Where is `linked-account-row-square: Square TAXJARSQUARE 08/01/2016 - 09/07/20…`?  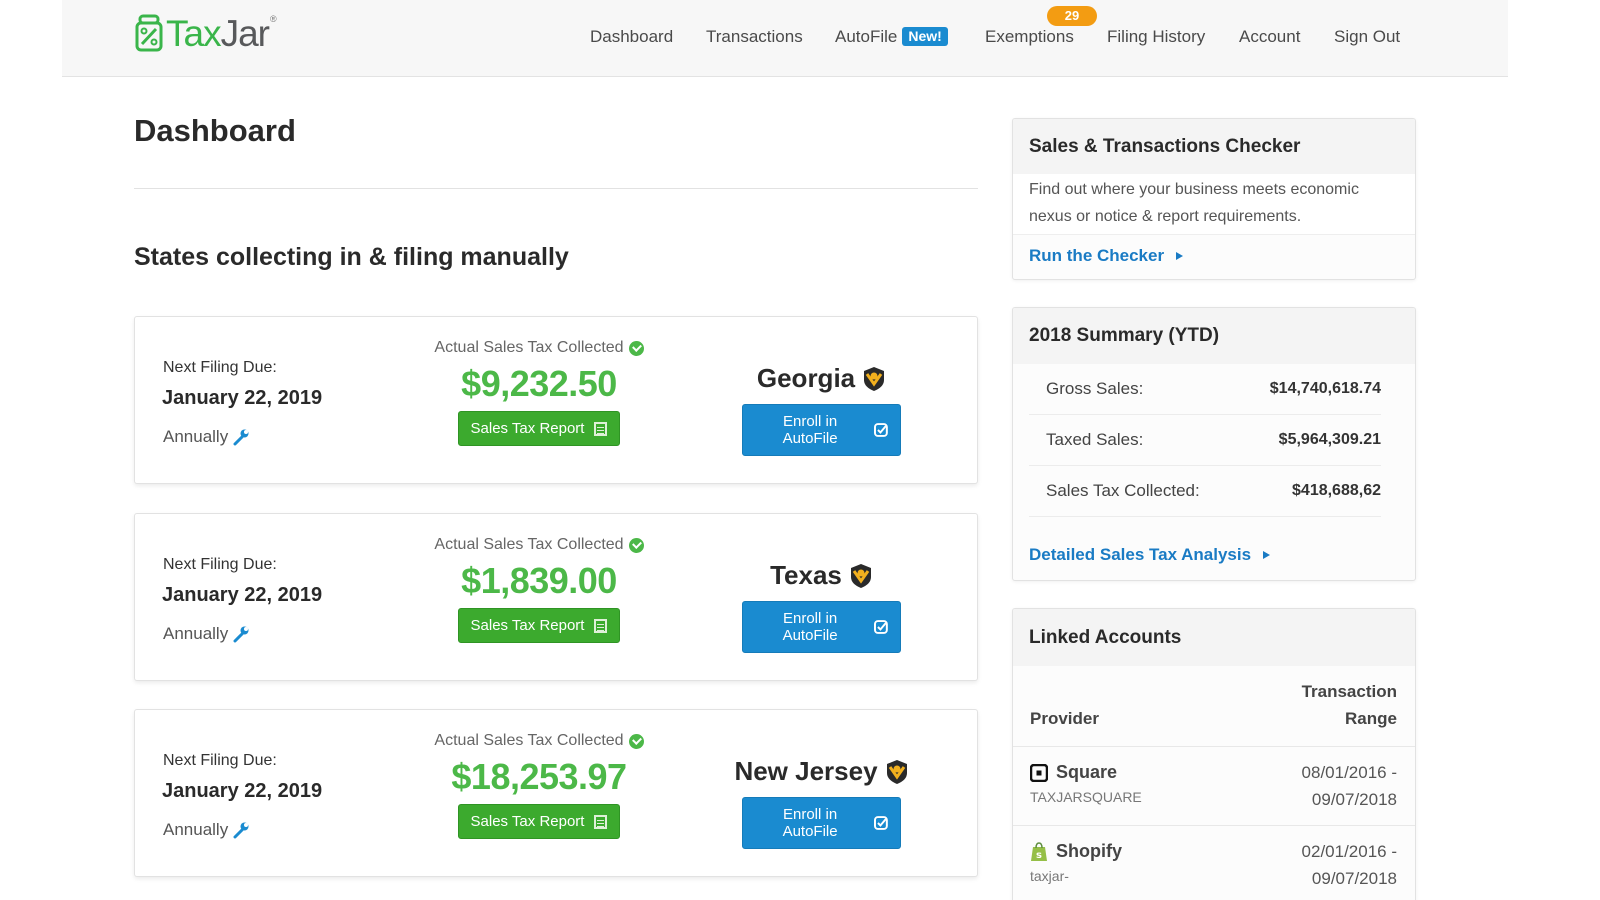
linked-account-row-square: Square TAXJARSQUARE 08/01/2016 - 09/07/20… is located at coordinates (1214, 786).